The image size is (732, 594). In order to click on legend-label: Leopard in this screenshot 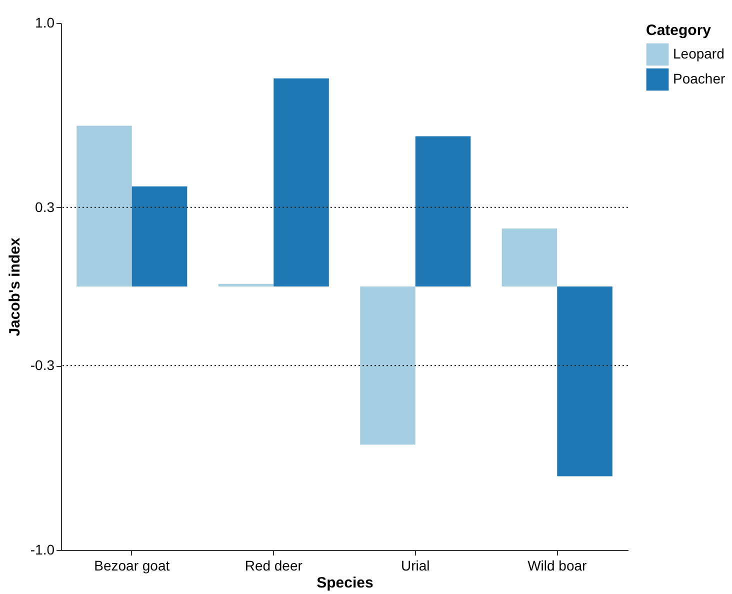, I will do `click(698, 54)`.